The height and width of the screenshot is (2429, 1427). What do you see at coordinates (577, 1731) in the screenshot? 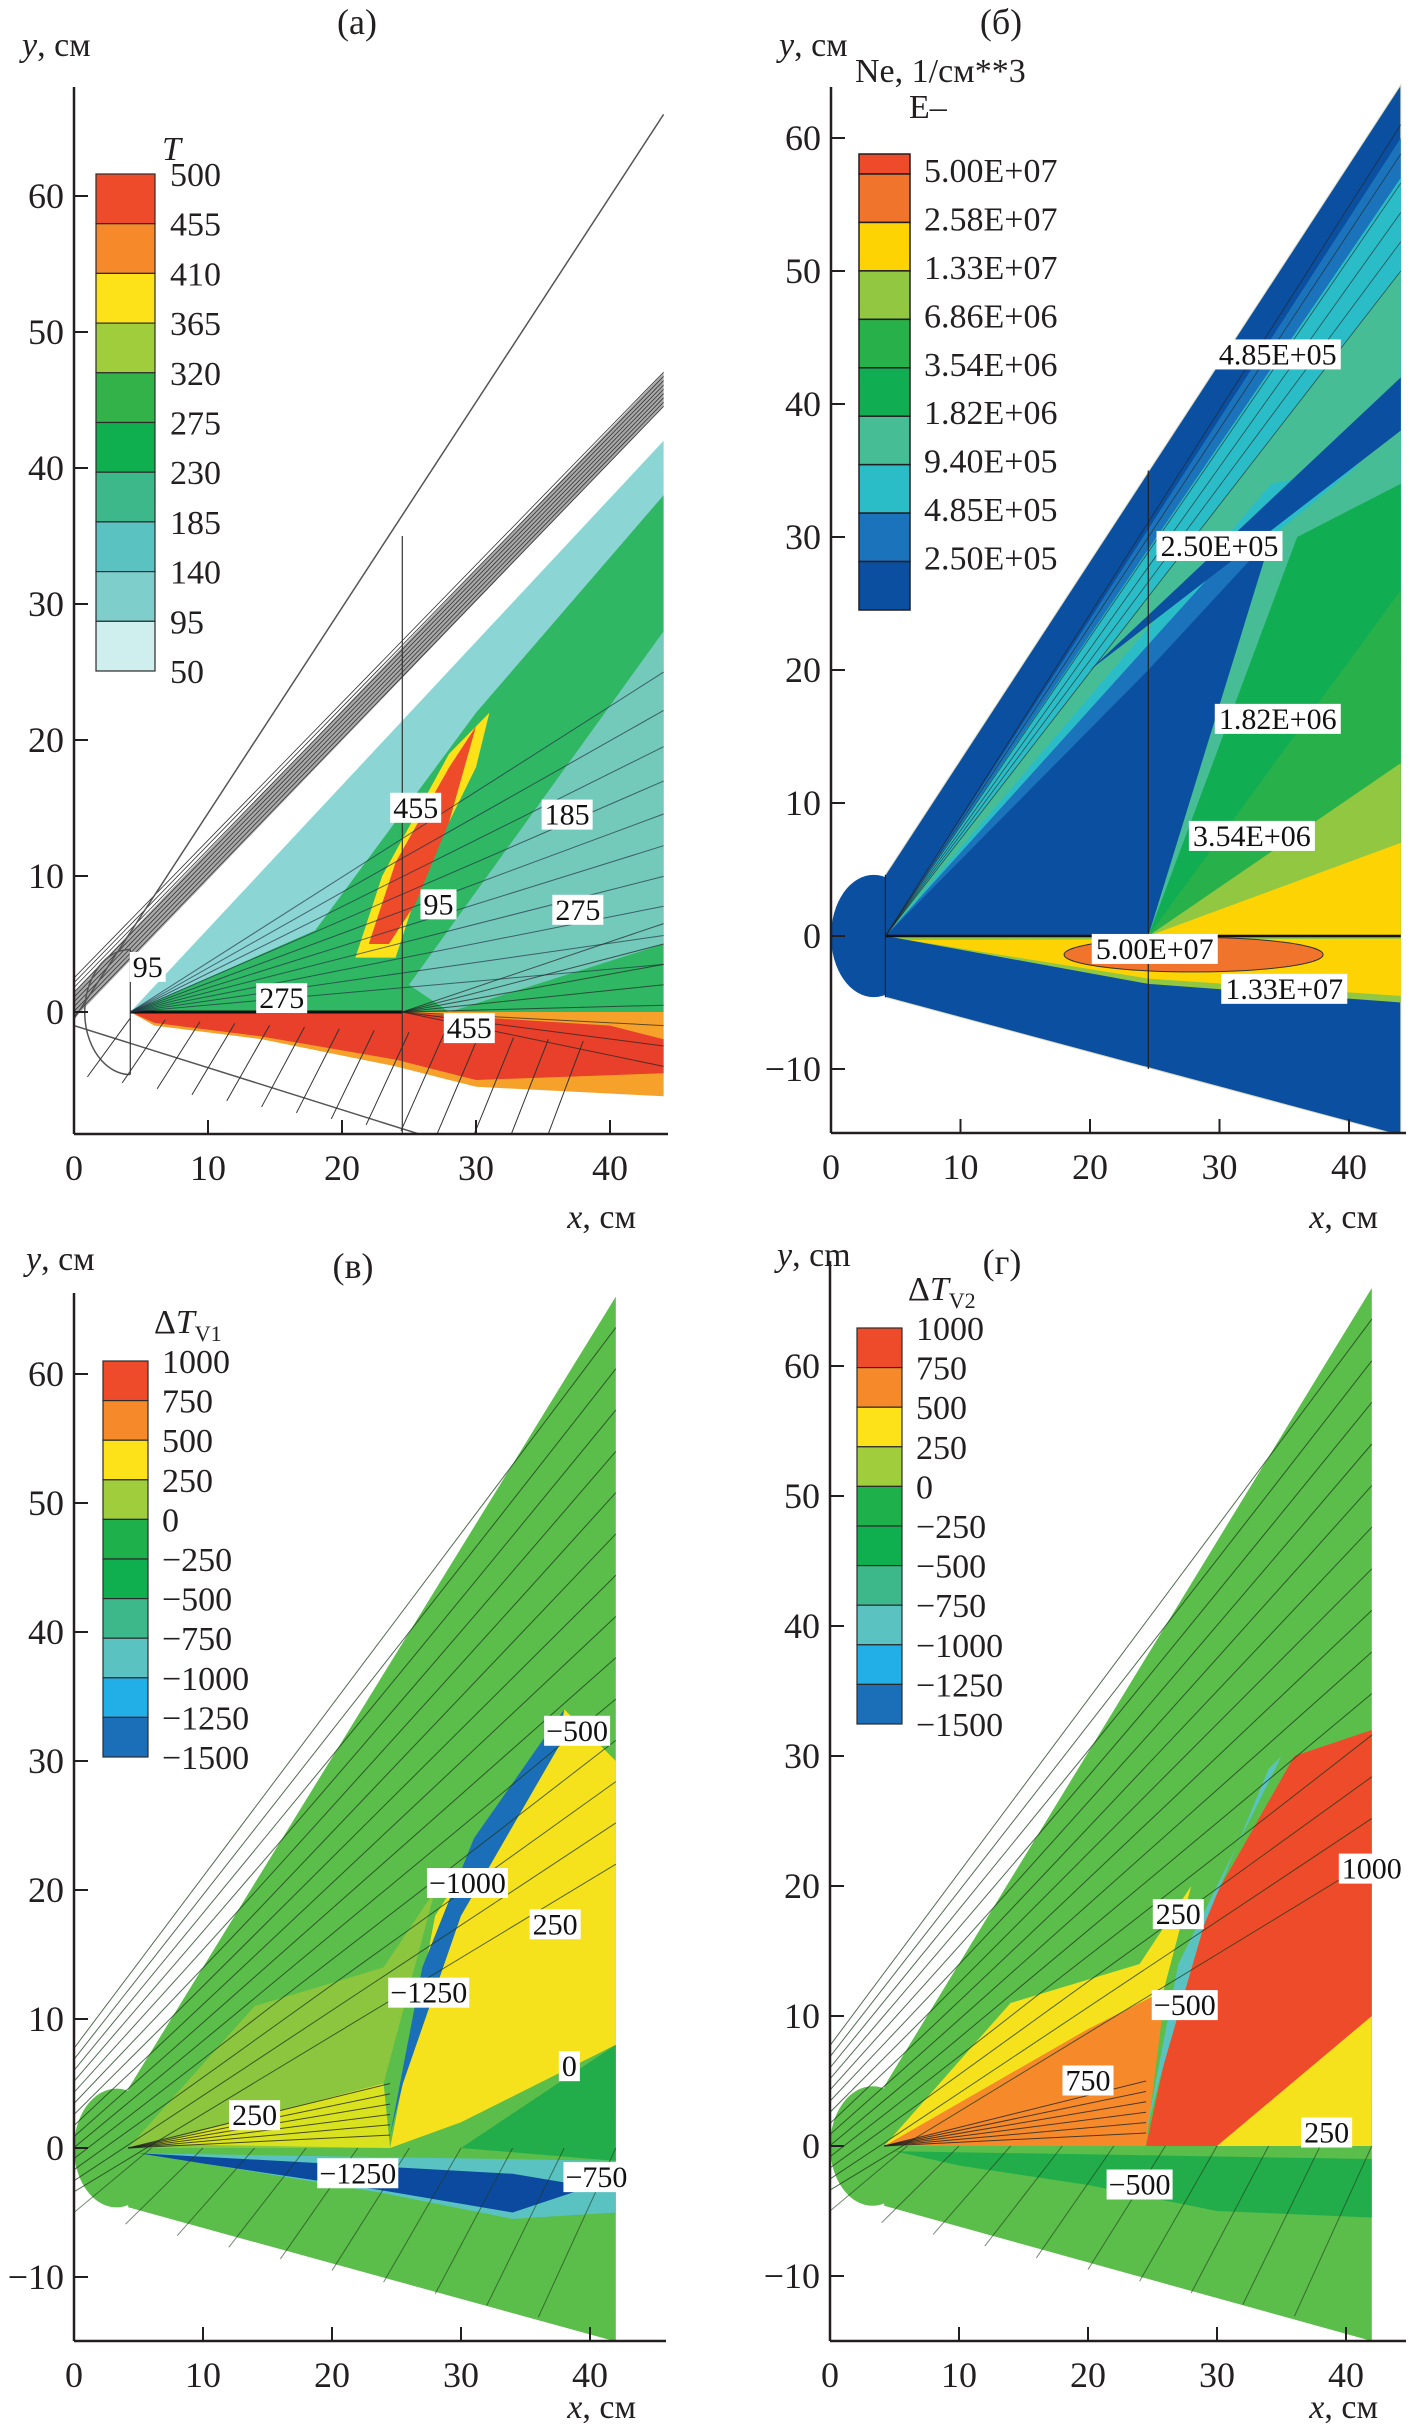
I see `contour-label: −500` at bounding box center [577, 1731].